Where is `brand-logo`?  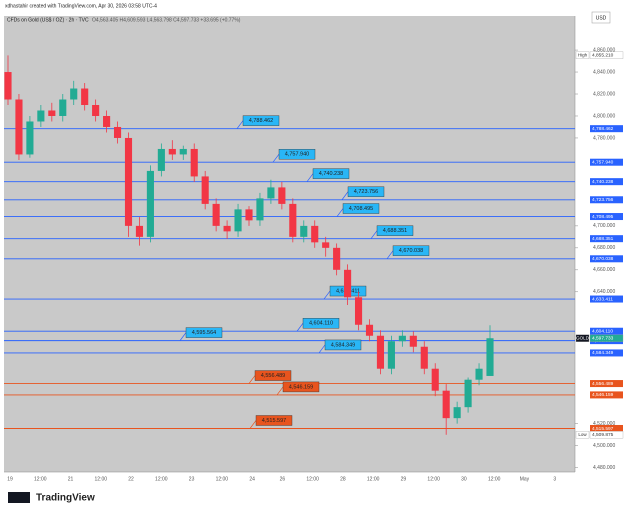 brand-logo is located at coordinates (19, 497).